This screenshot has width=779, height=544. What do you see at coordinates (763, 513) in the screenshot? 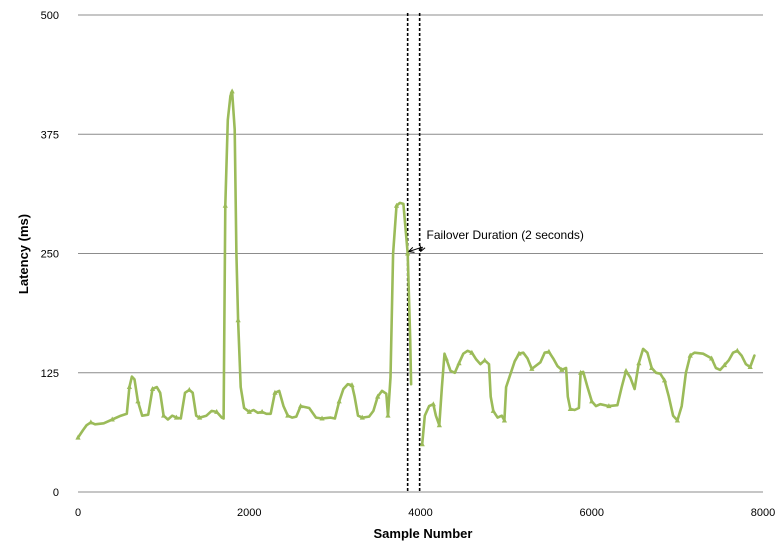
I see `x-tick-label: 8000` at bounding box center [763, 513].